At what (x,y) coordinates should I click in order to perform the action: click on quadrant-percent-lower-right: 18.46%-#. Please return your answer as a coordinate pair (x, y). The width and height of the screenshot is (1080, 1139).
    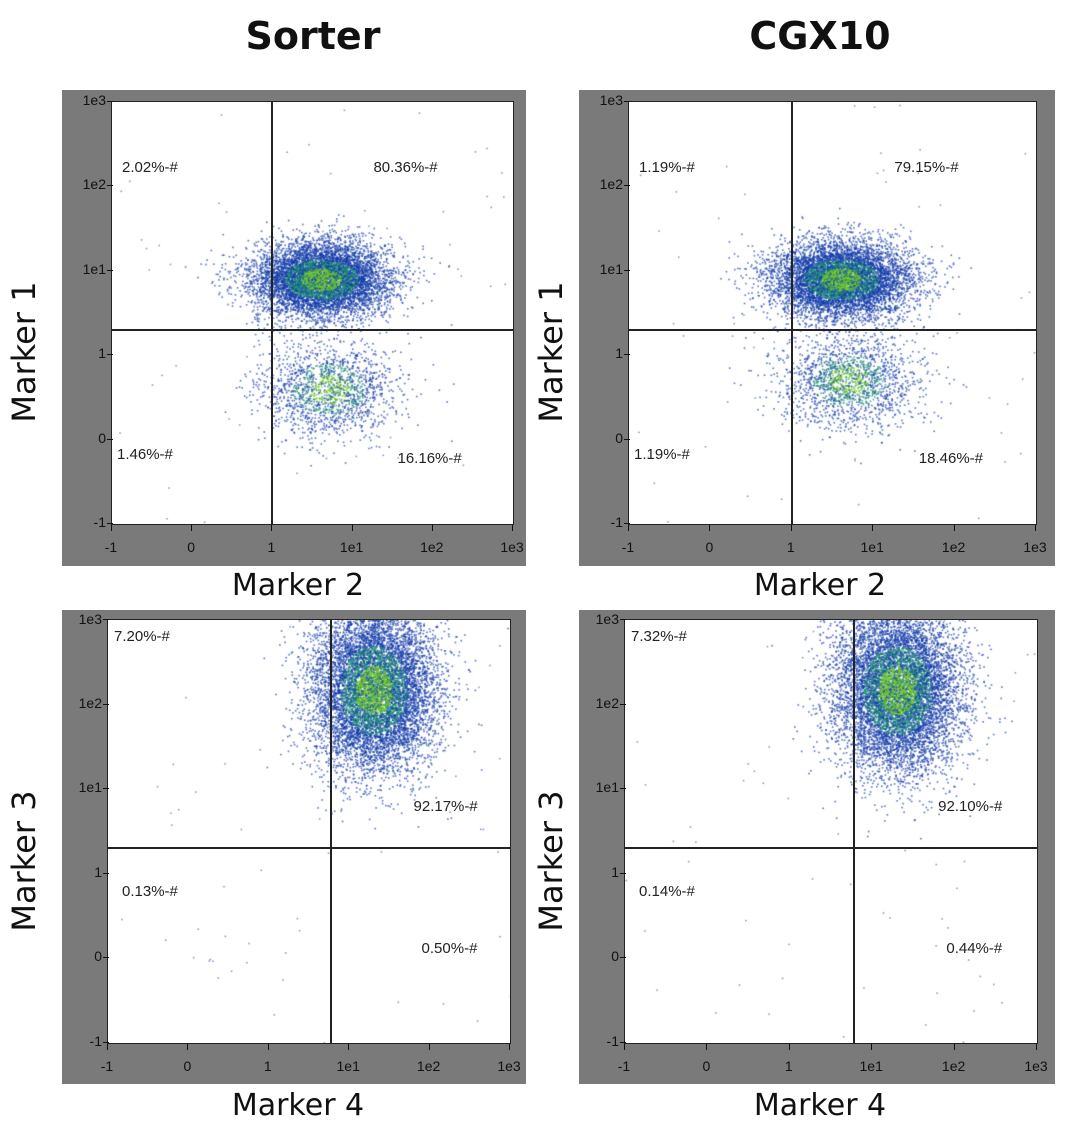
    Looking at the image, I should click on (950, 459).